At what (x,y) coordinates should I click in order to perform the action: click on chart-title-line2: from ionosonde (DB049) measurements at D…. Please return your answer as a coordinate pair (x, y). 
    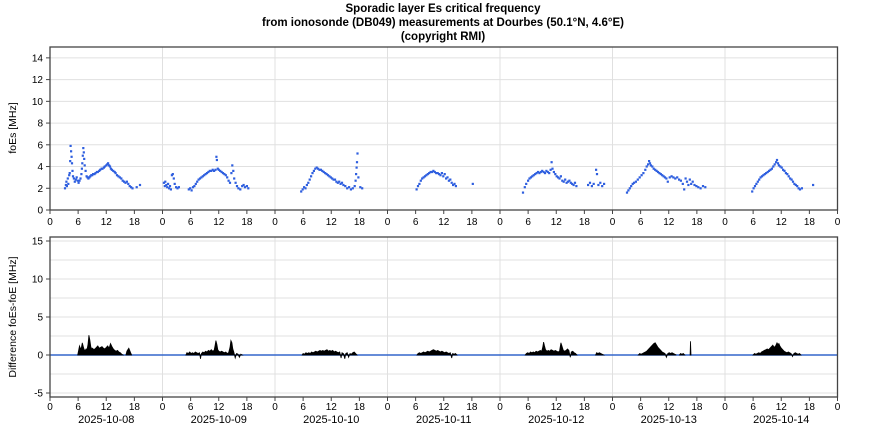
    Looking at the image, I should click on (443, 23).